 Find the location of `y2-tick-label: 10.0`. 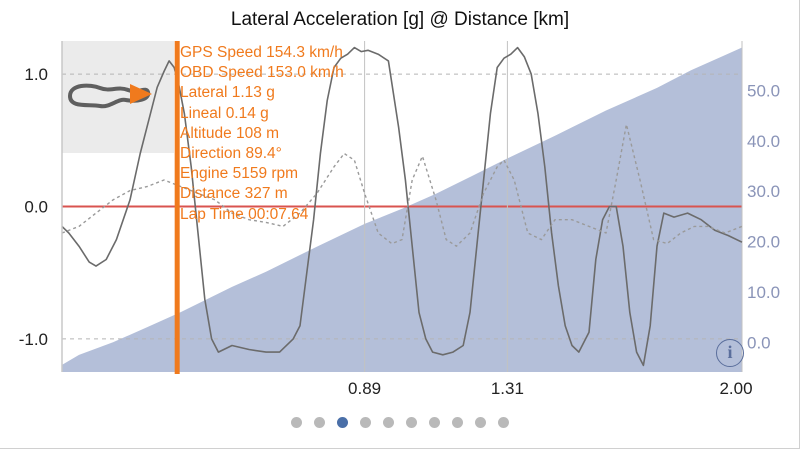

y2-tick-label: 10.0 is located at coordinates (763, 292).